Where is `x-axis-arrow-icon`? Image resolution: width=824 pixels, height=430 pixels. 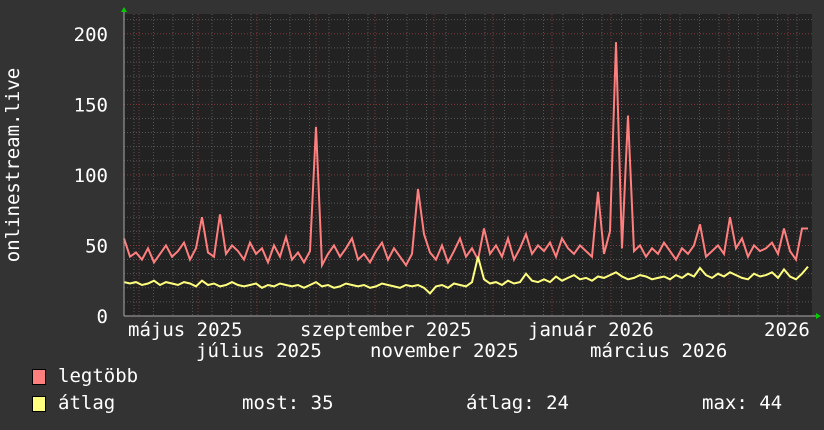
x-axis-arrow-icon is located at coordinates (818, 316).